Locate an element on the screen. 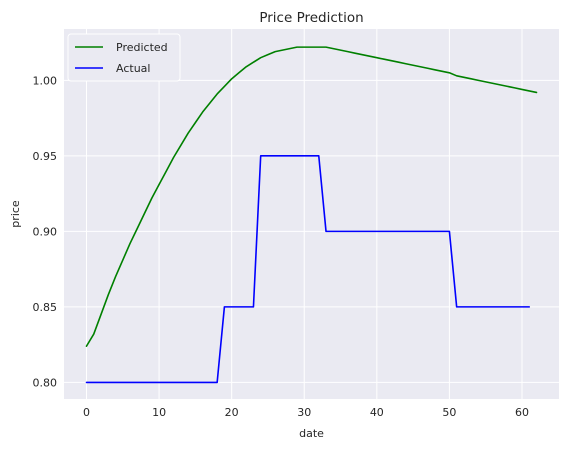 This screenshot has height=449, width=570. x-tick-label: 20 is located at coordinates (232, 412).